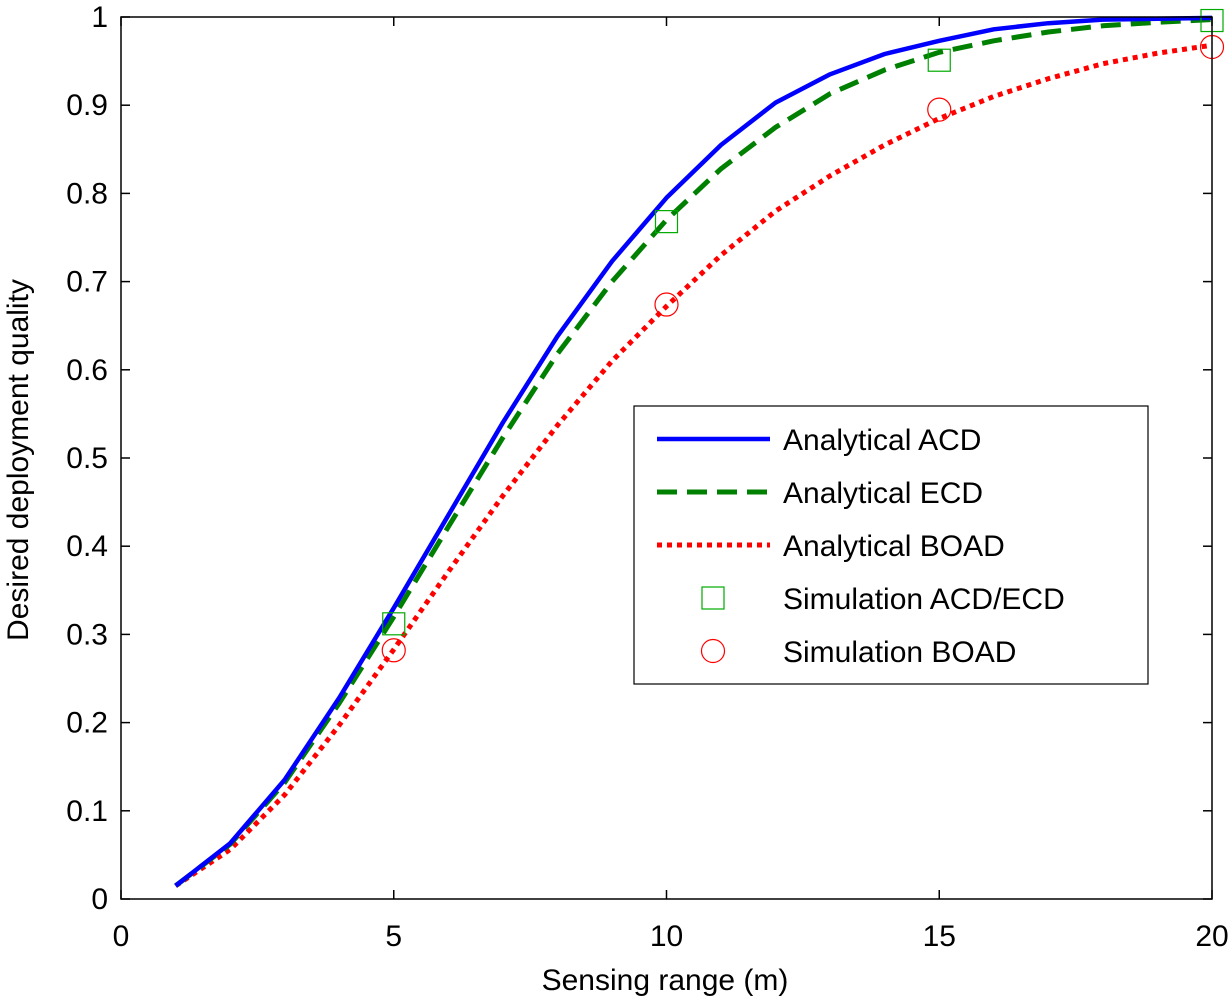  Describe the element at coordinates (87, 723) in the screenshot. I see `y-tick-label: 0.2` at that location.